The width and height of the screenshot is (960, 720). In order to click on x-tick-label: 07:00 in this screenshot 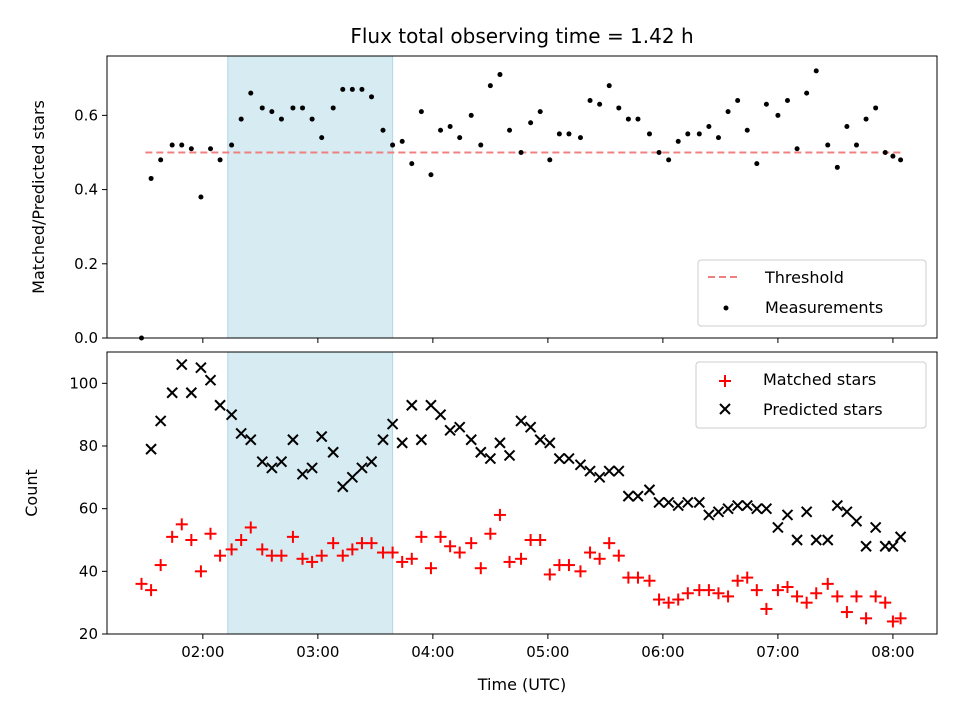, I will do `click(777, 652)`.